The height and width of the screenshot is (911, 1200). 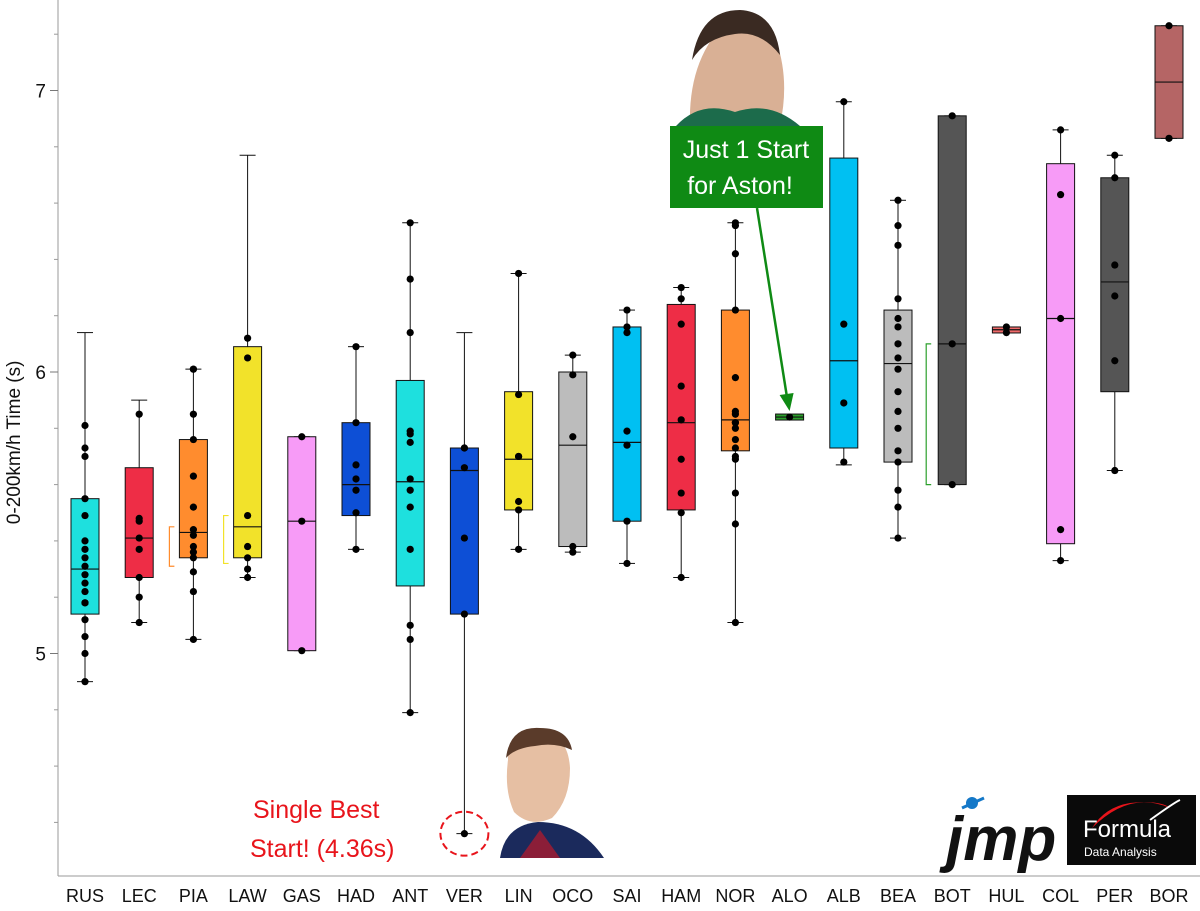 What do you see at coordinates (464, 896) in the screenshot?
I see `x-tick-label: VER` at bounding box center [464, 896].